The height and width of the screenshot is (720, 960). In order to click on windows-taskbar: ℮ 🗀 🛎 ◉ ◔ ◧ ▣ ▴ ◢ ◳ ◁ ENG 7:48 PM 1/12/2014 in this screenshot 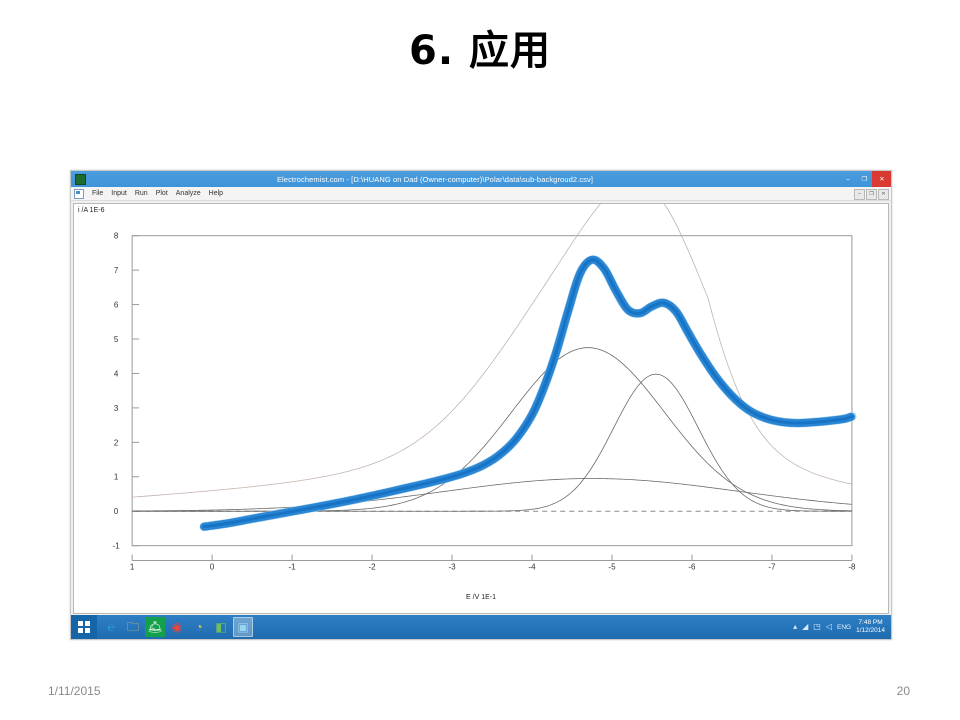, I will do `click(481, 627)`.